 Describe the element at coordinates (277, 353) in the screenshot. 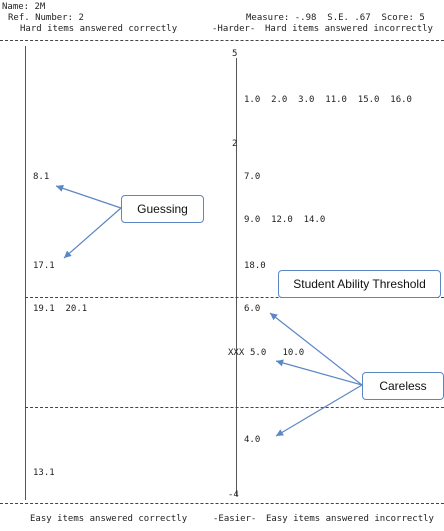

I see `right-item-row: 5.0 10.0` at that location.